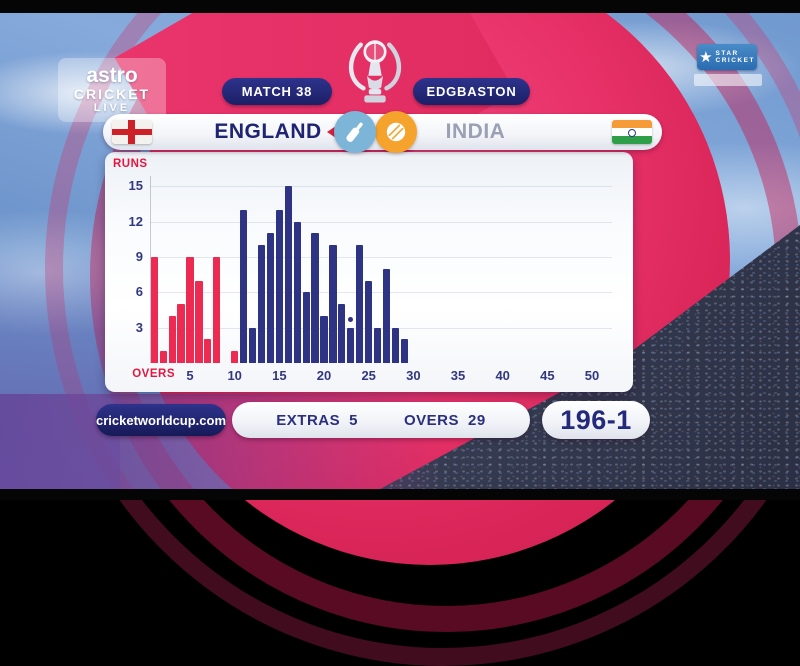 This screenshot has width=800, height=666. I want to click on x-tick-label: 20, so click(324, 375).